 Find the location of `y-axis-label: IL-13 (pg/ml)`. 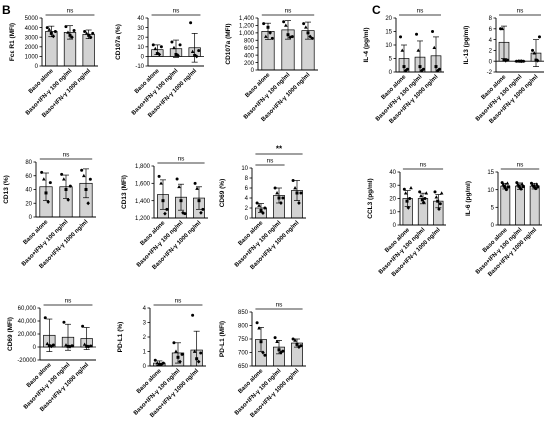

y-axis-label: IL-13 (pg/ml) is located at coordinates (466, 45).